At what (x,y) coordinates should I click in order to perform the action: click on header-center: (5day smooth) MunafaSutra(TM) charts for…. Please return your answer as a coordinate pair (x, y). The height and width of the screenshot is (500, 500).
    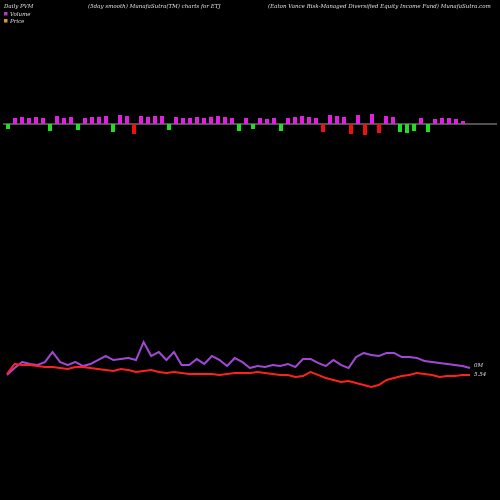
    Looking at the image, I should click on (154, 6).